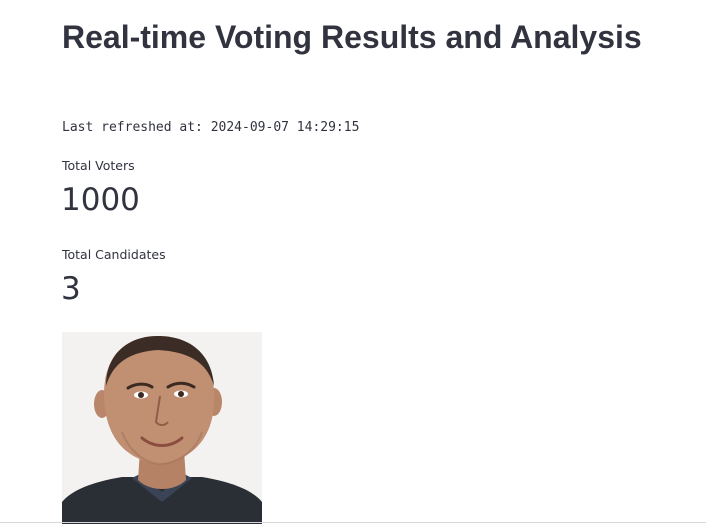  What do you see at coordinates (71, 289) in the screenshot?
I see `total-candidates-value: 3` at bounding box center [71, 289].